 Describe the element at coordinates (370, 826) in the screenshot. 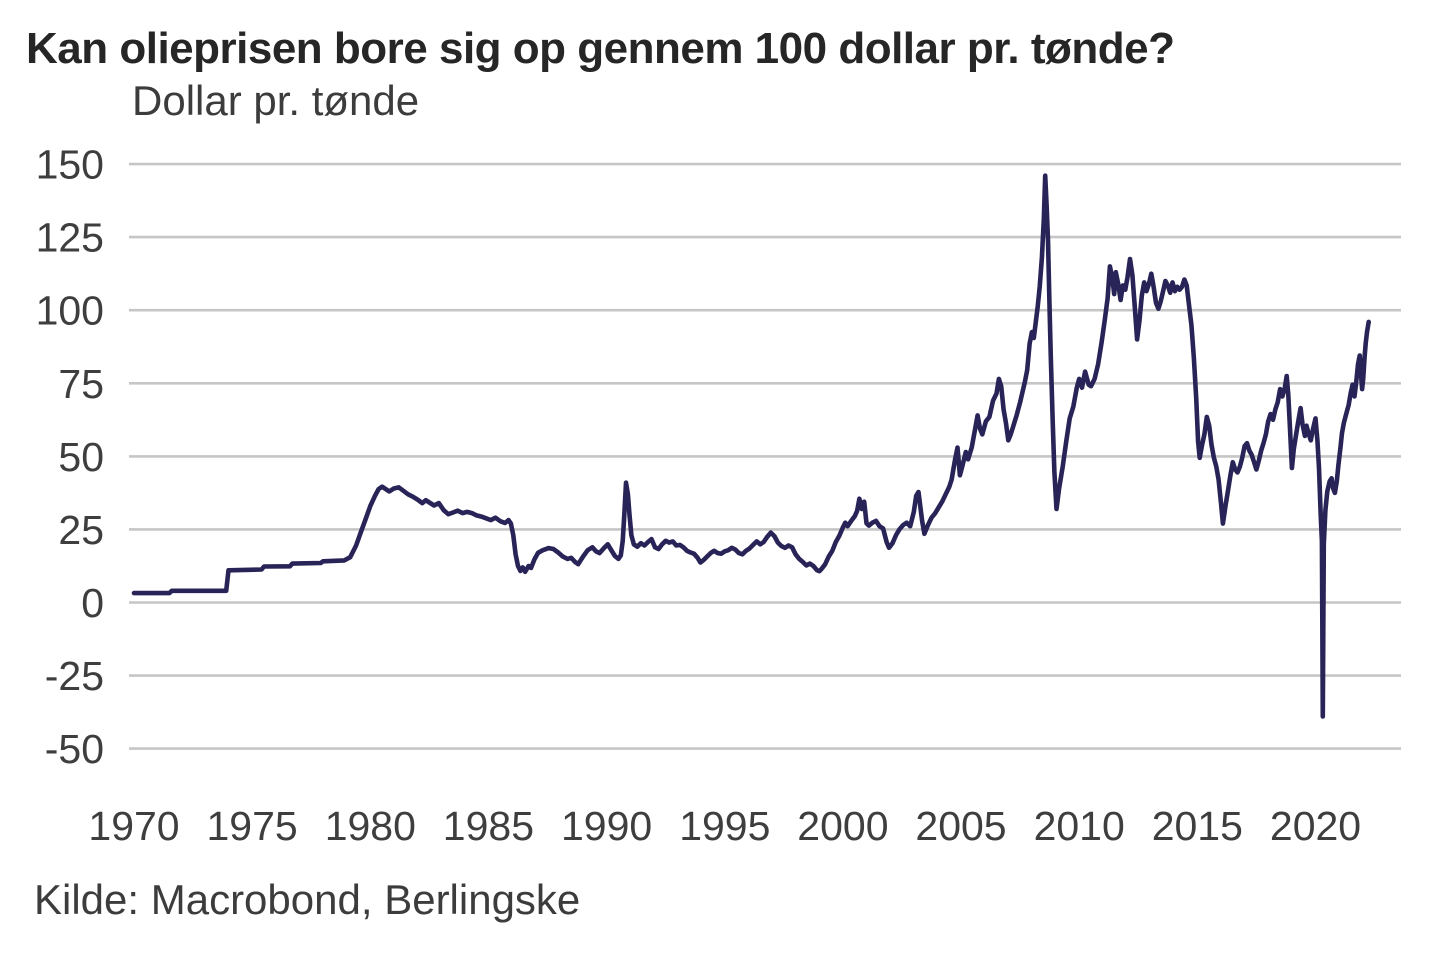

I see `x-tick-label: 1980` at that location.